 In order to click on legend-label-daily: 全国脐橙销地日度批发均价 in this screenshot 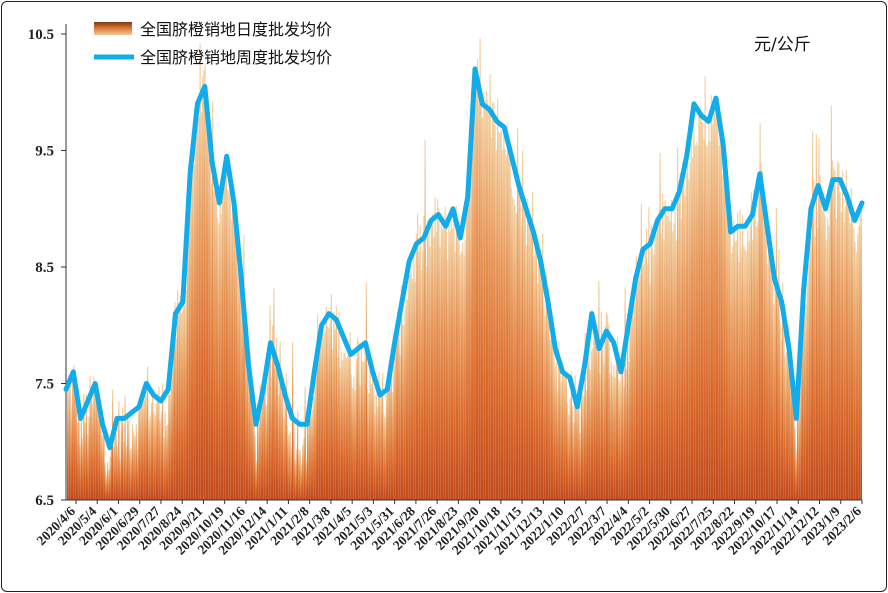, I will do `click(236, 29)`.